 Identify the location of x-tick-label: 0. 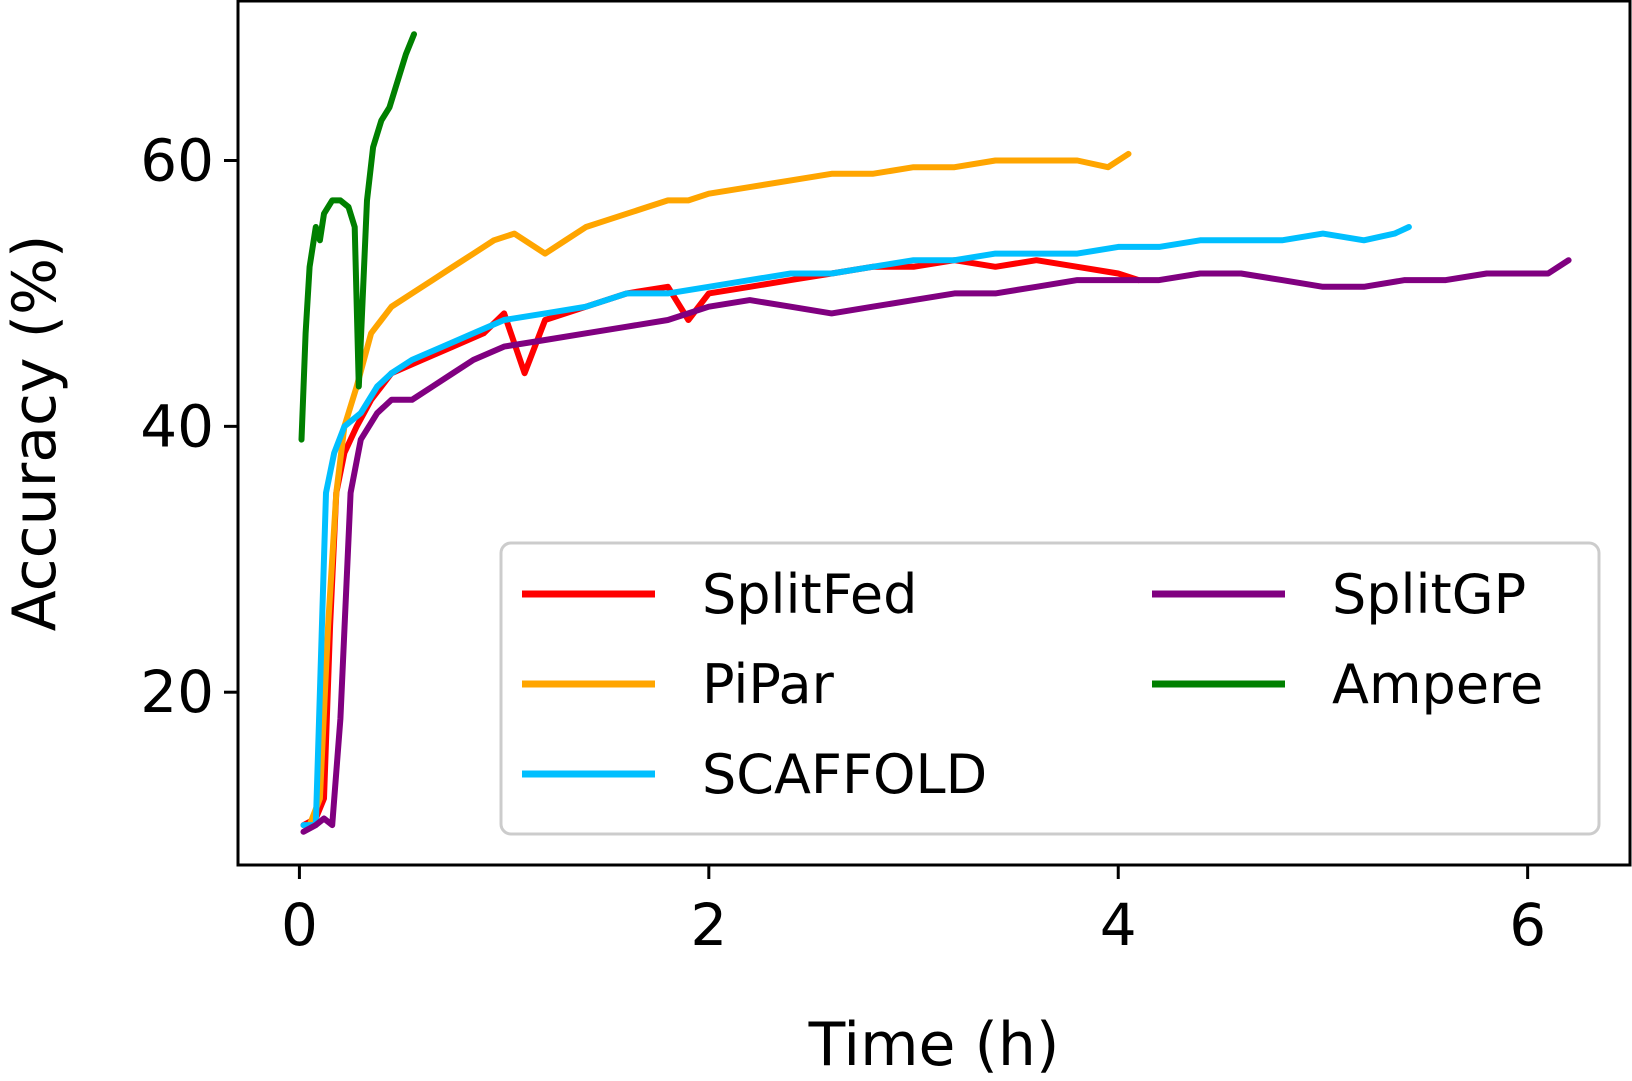
(299, 925).